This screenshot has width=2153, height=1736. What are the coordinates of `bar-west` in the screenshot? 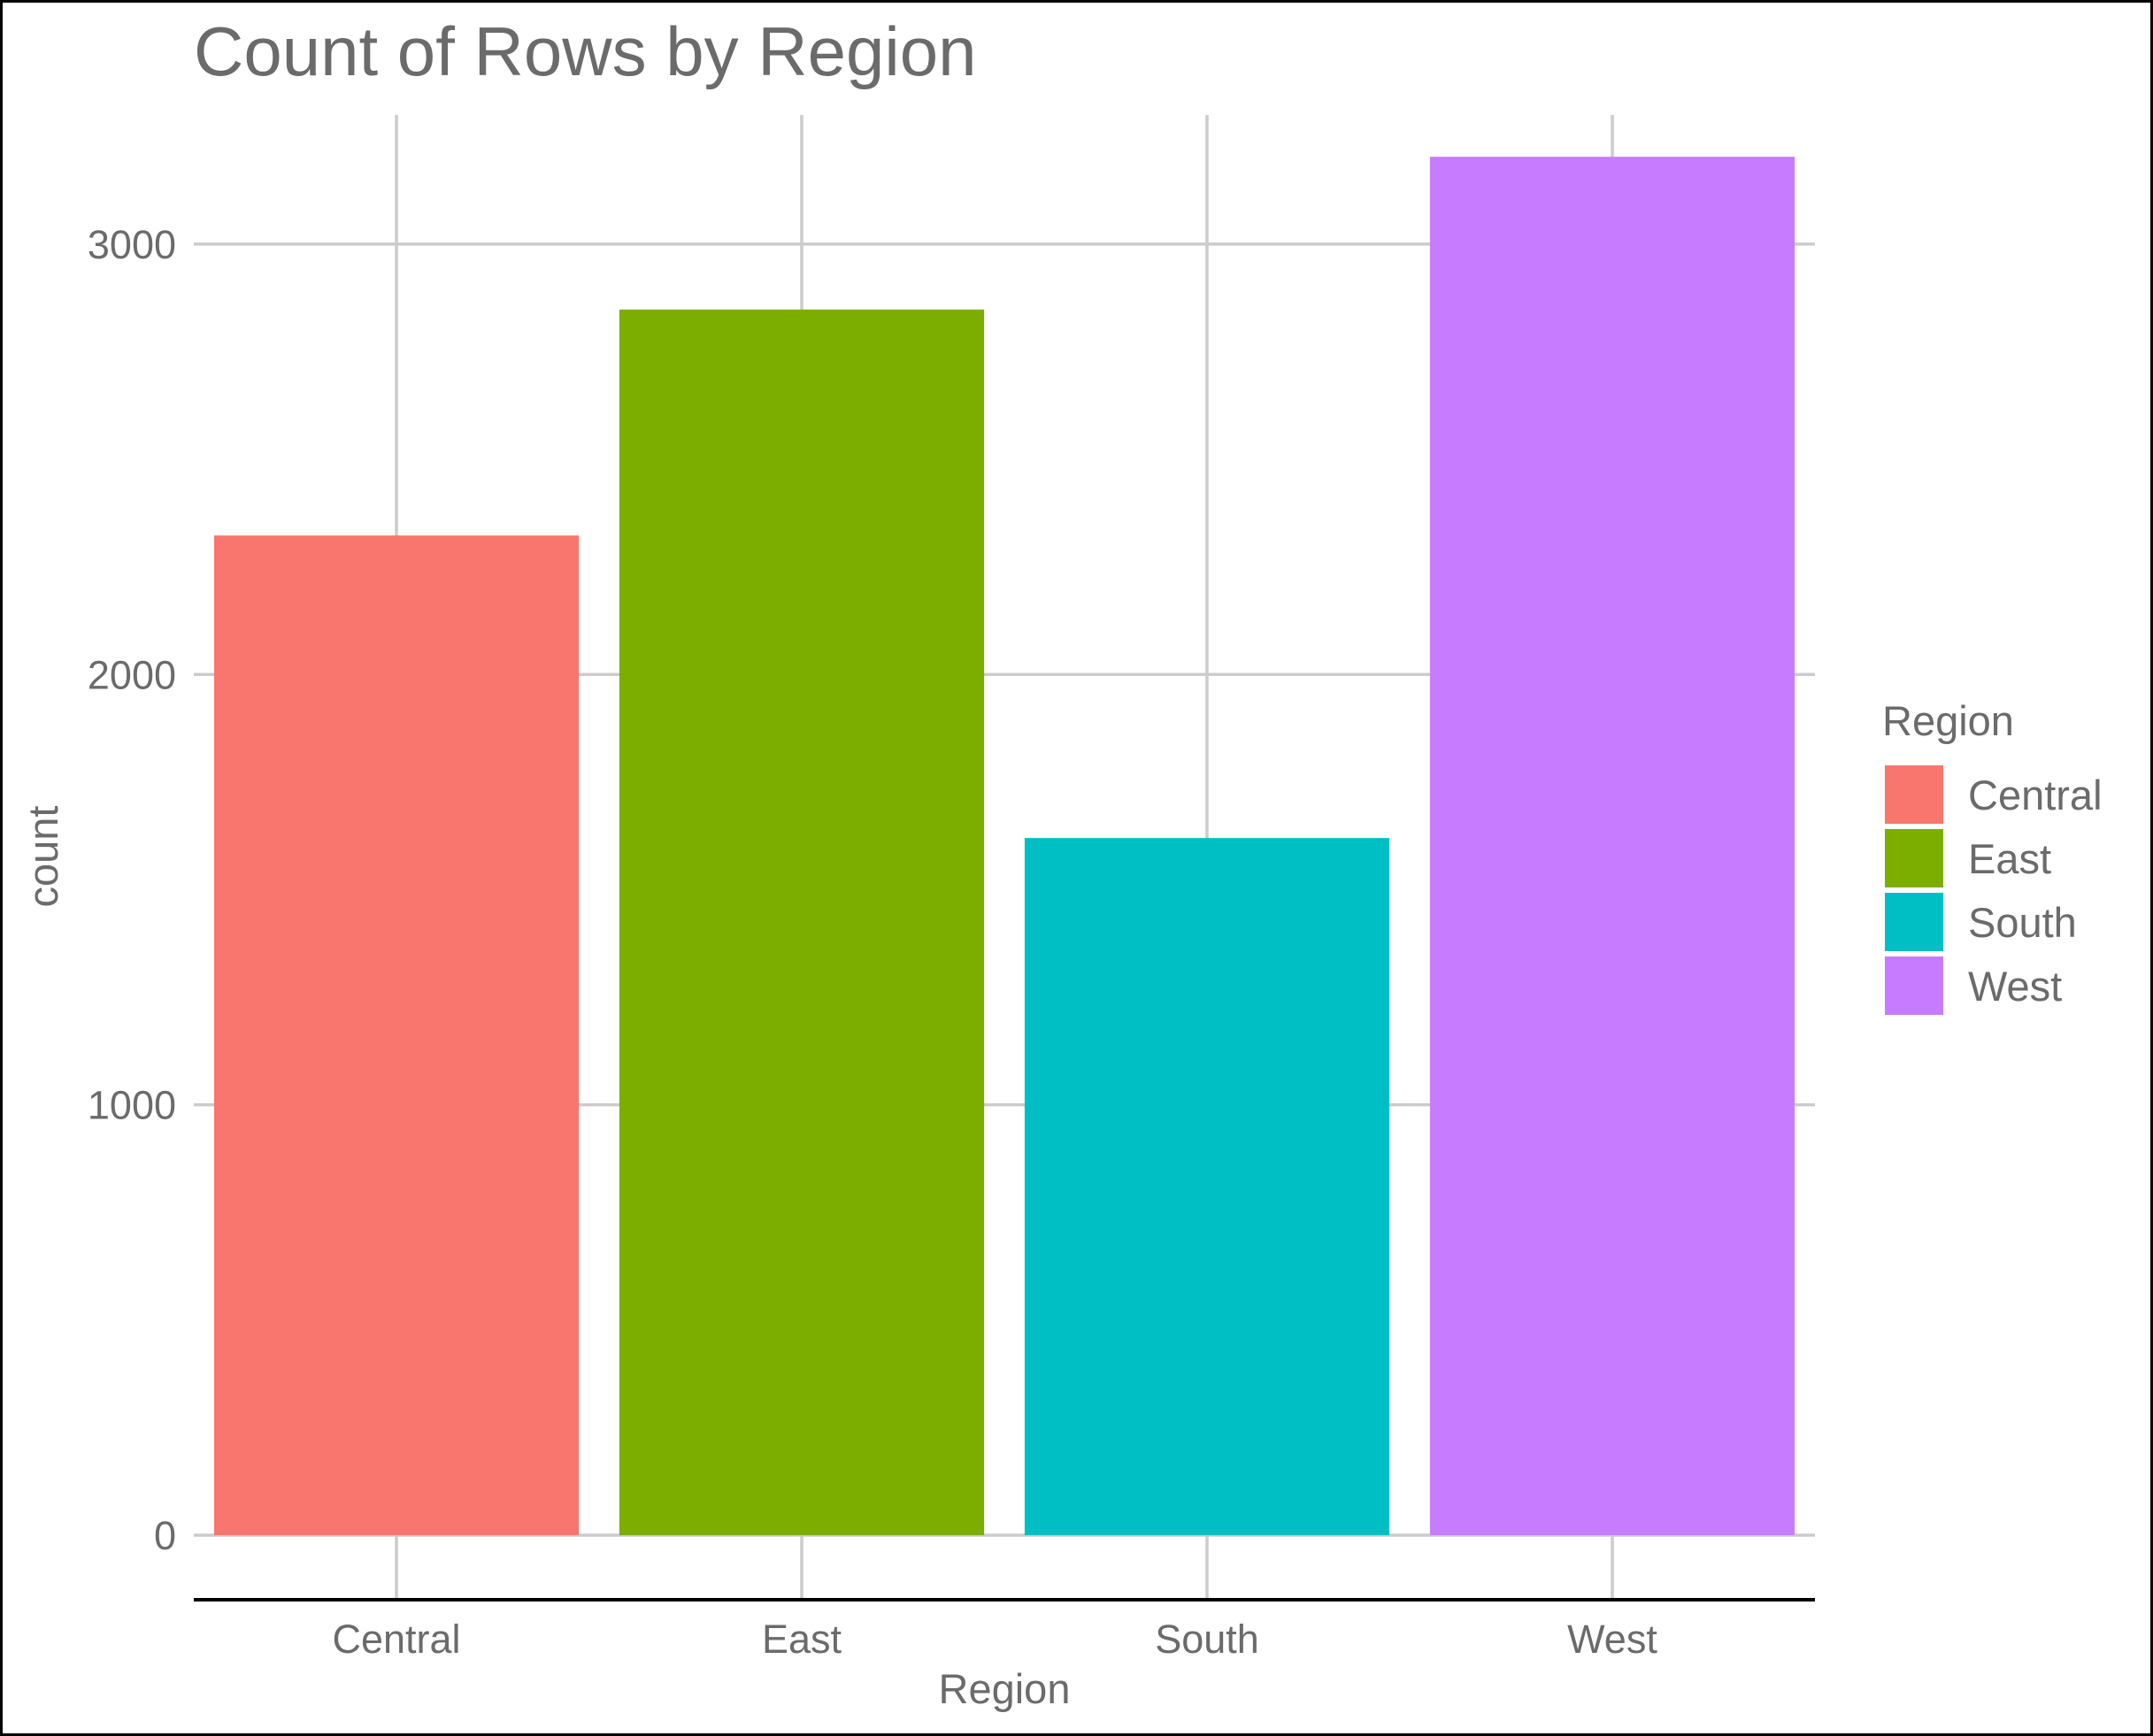 It's located at (1612, 846).